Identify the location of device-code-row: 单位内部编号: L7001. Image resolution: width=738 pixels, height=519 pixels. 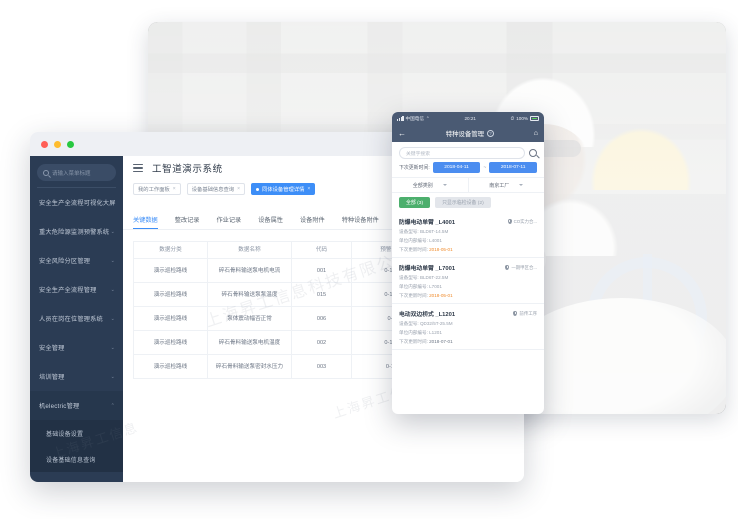
(468, 287).